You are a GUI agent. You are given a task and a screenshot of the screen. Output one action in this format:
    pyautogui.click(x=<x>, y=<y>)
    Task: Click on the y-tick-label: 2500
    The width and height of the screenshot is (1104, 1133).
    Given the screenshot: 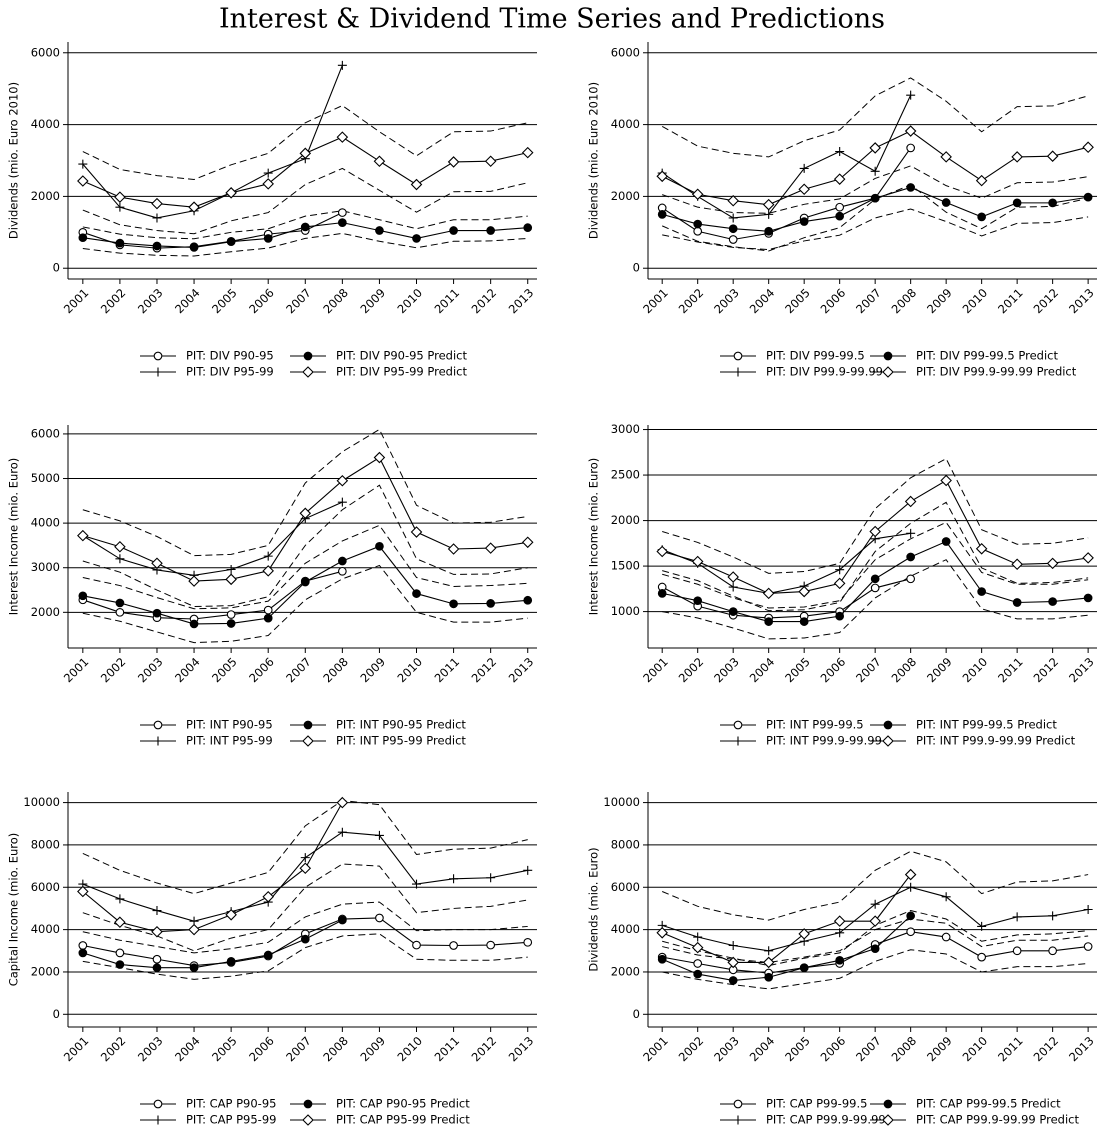 What is the action you would take?
    pyautogui.click(x=625, y=475)
    